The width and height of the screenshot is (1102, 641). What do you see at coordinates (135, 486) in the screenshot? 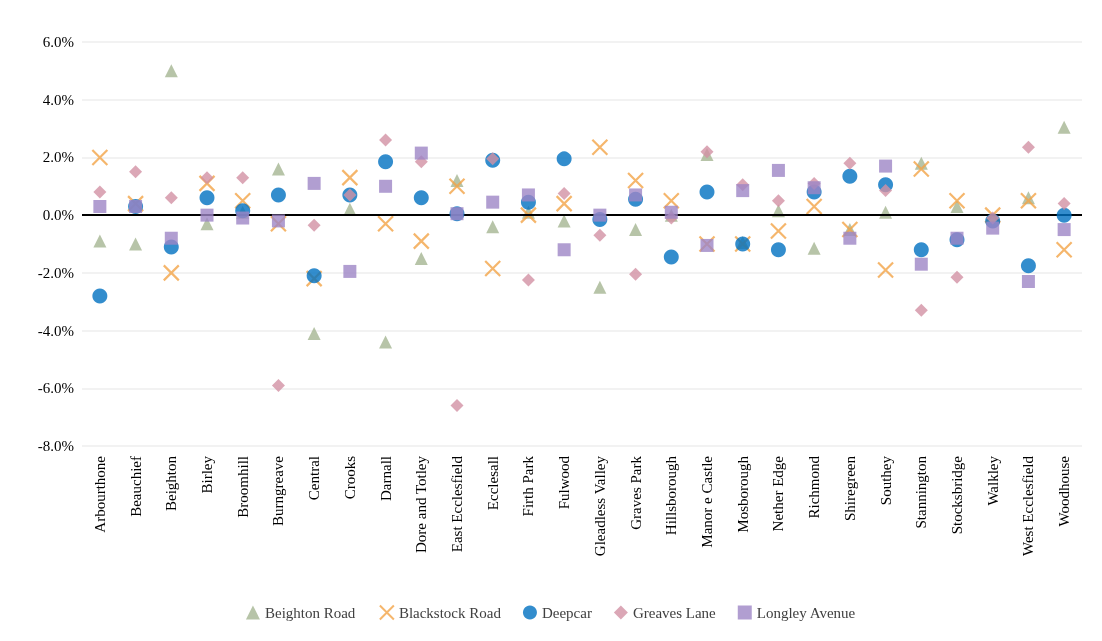
I see `x-tick-label: Beauchief` at bounding box center [135, 486].